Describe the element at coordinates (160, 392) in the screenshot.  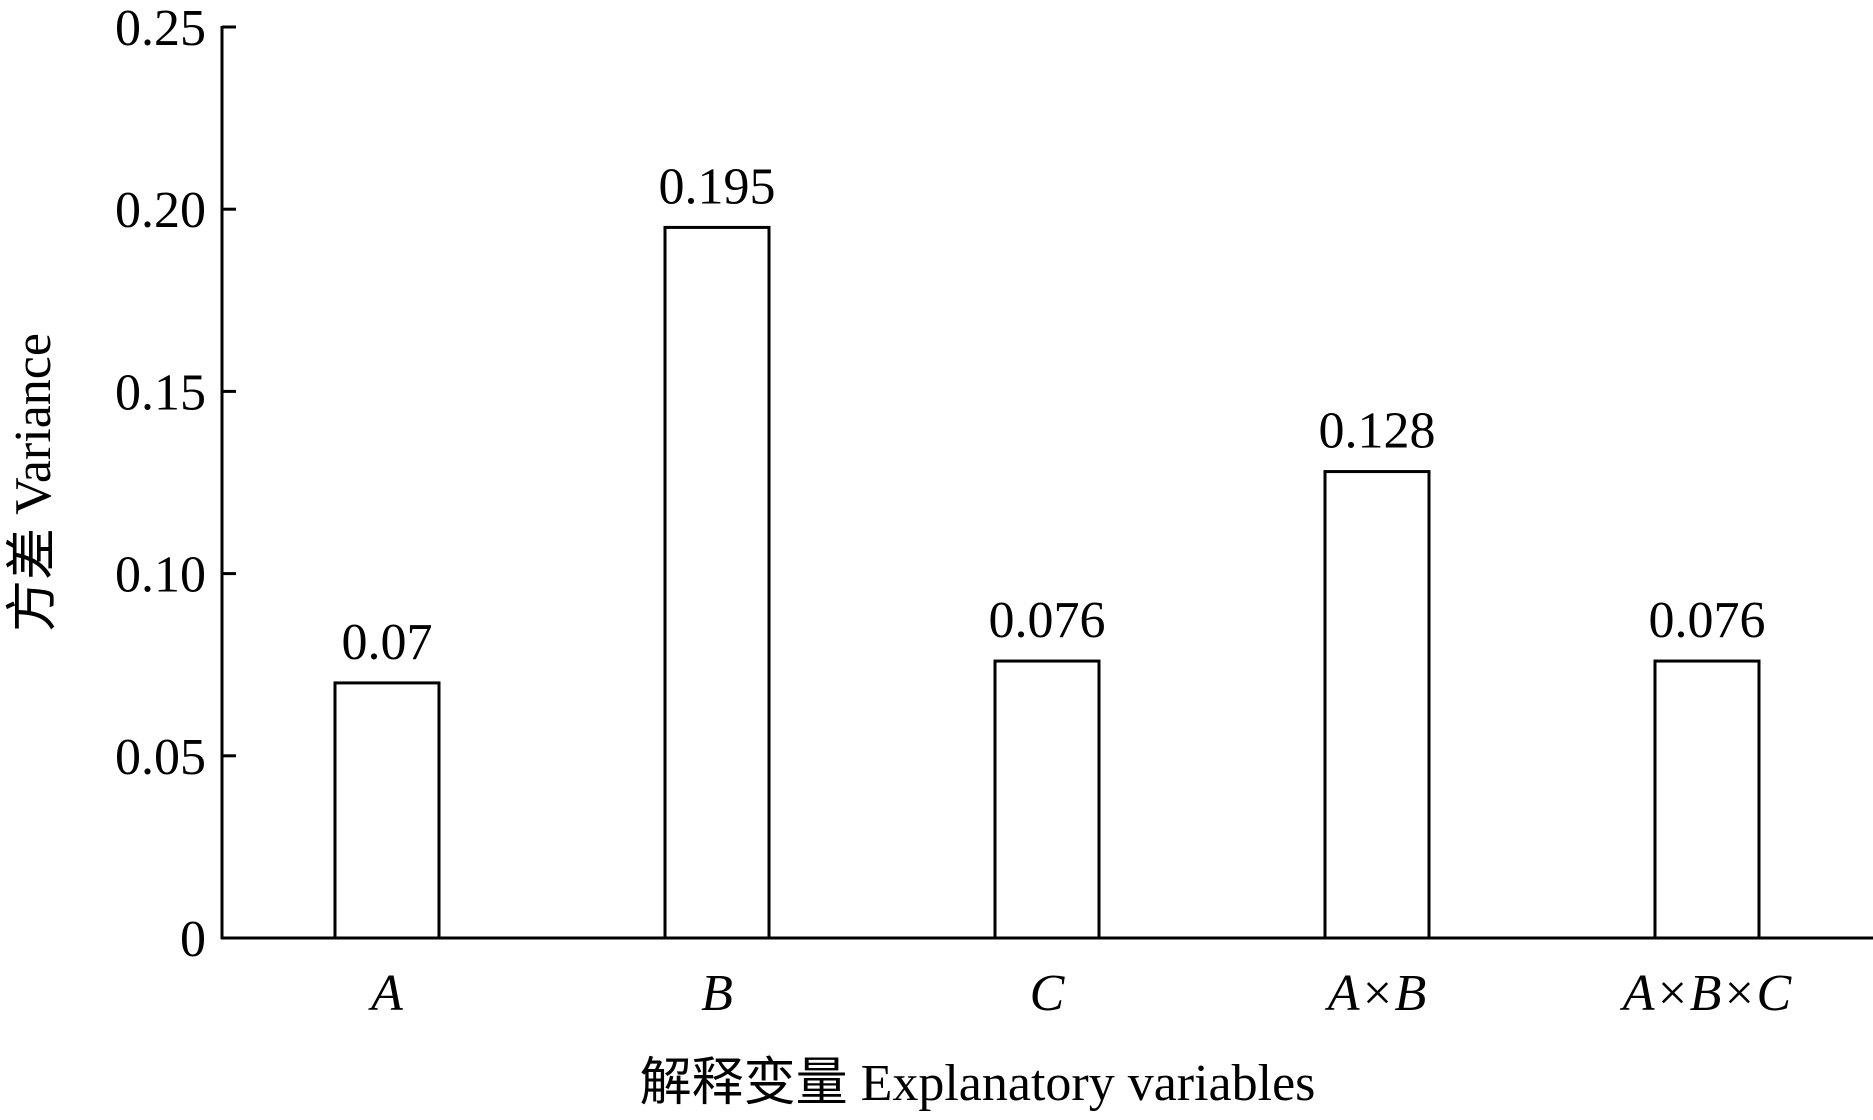
I see `y-tick-label: 0.15` at that location.